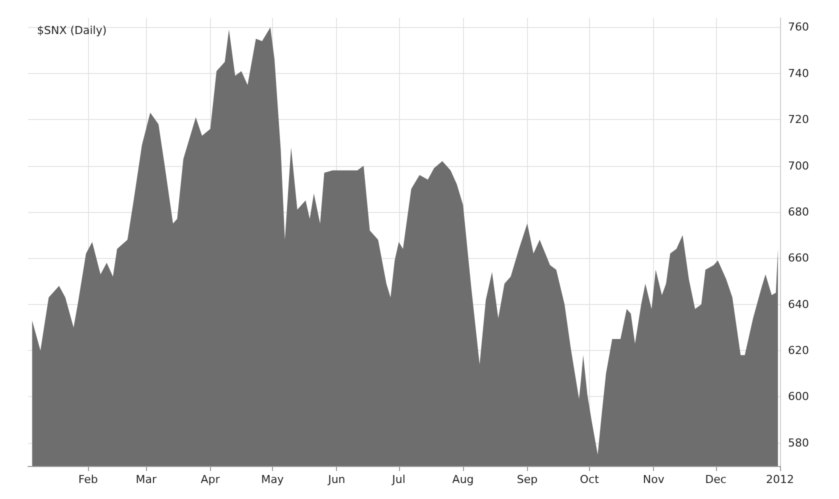 This screenshot has height=499, width=839. Describe the element at coordinates (798, 211) in the screenshot. I see `y-tick-label: 680` at that location.